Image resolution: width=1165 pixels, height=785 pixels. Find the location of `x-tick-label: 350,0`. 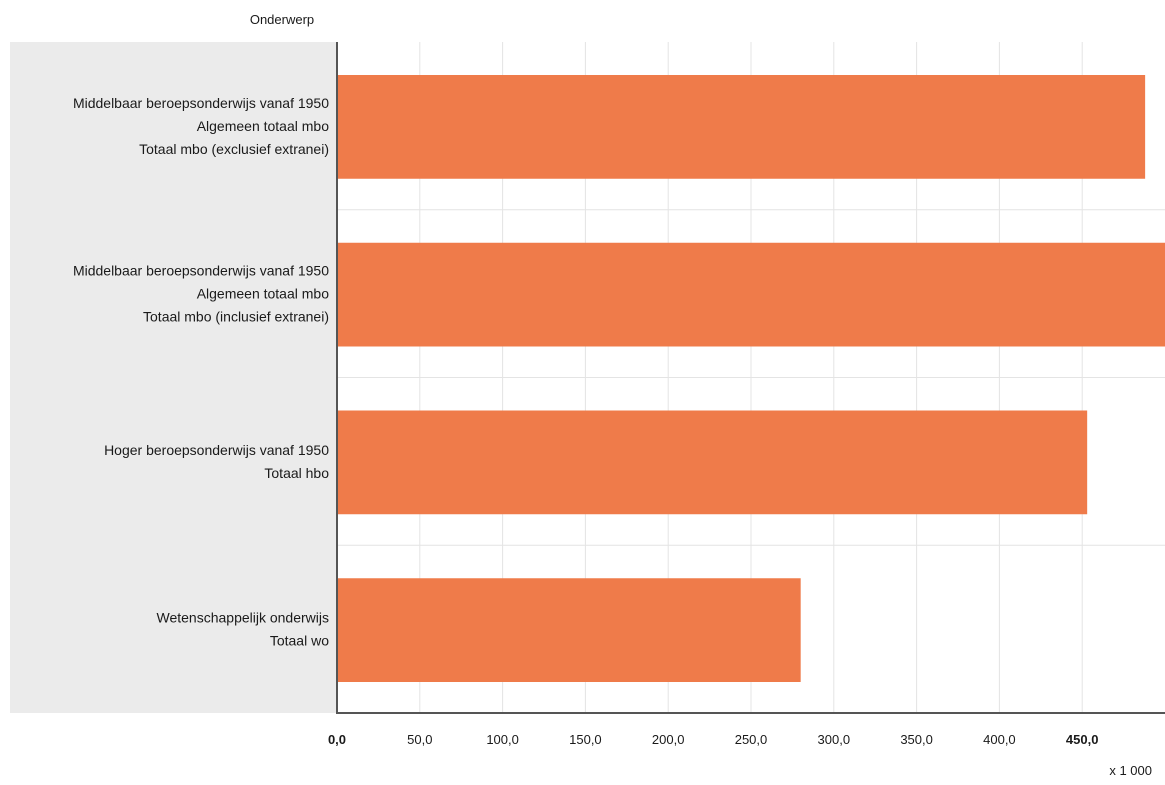

x-tick-label: 350,0 is located at coordinates (916, 739).